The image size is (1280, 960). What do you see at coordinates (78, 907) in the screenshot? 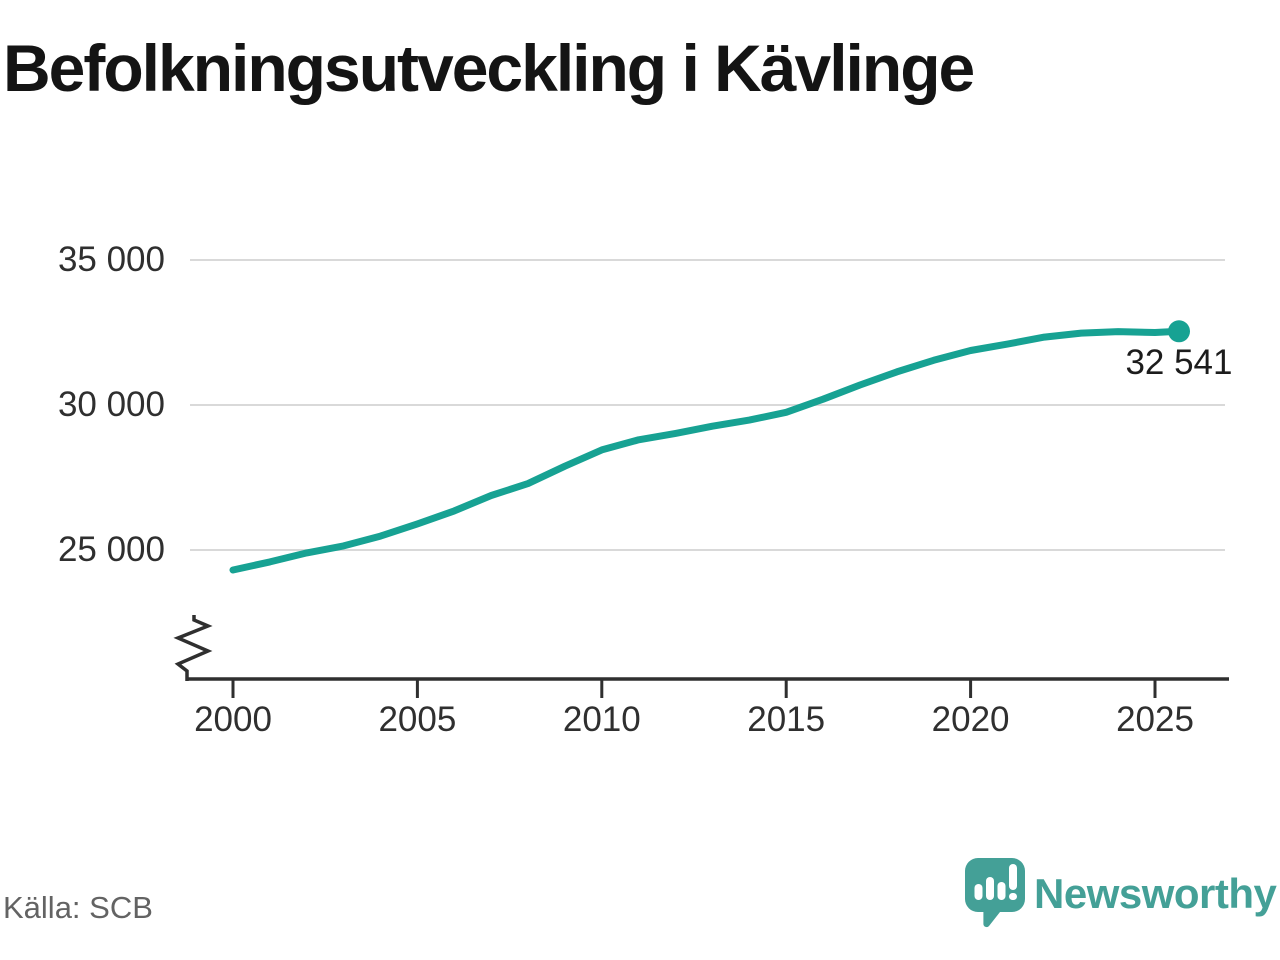
I see `source-note: Källa: SCB` at bounding box center [78, 907].